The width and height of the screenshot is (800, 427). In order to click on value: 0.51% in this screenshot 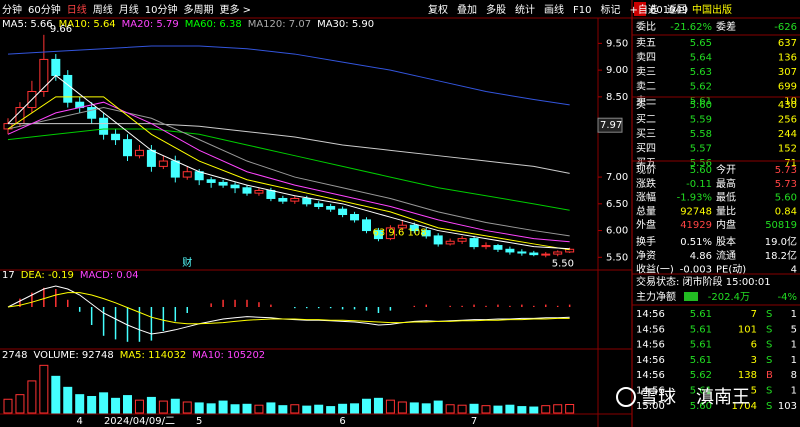, I will do `click(696, 242)`.